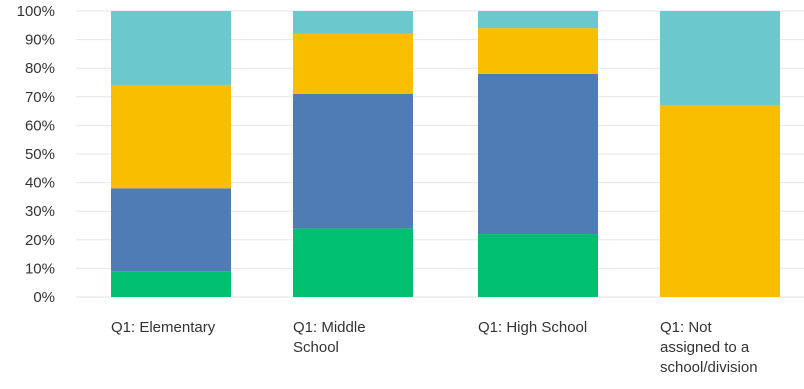 The width and height of the screenshot is (804, 389). Describe the element at coordinates (40, 183) in the screenshot. I see `y-tick-label: 40%` at that location.